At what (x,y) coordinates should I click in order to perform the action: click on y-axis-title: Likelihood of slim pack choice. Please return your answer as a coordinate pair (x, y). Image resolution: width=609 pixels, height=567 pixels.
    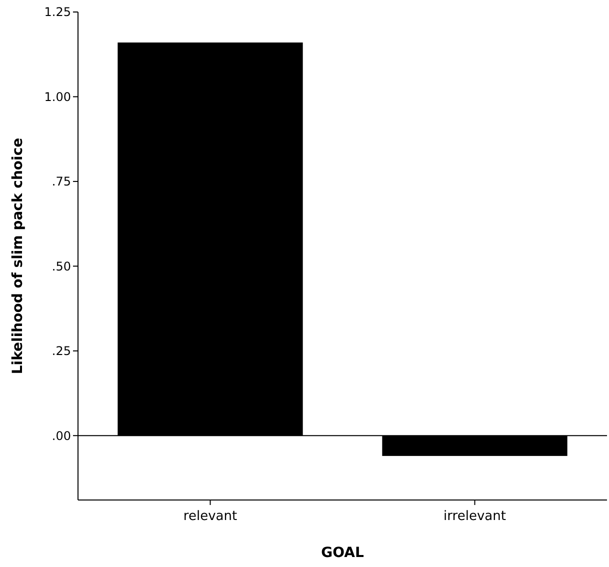
    Looking at the image, I should click on (18, 256).